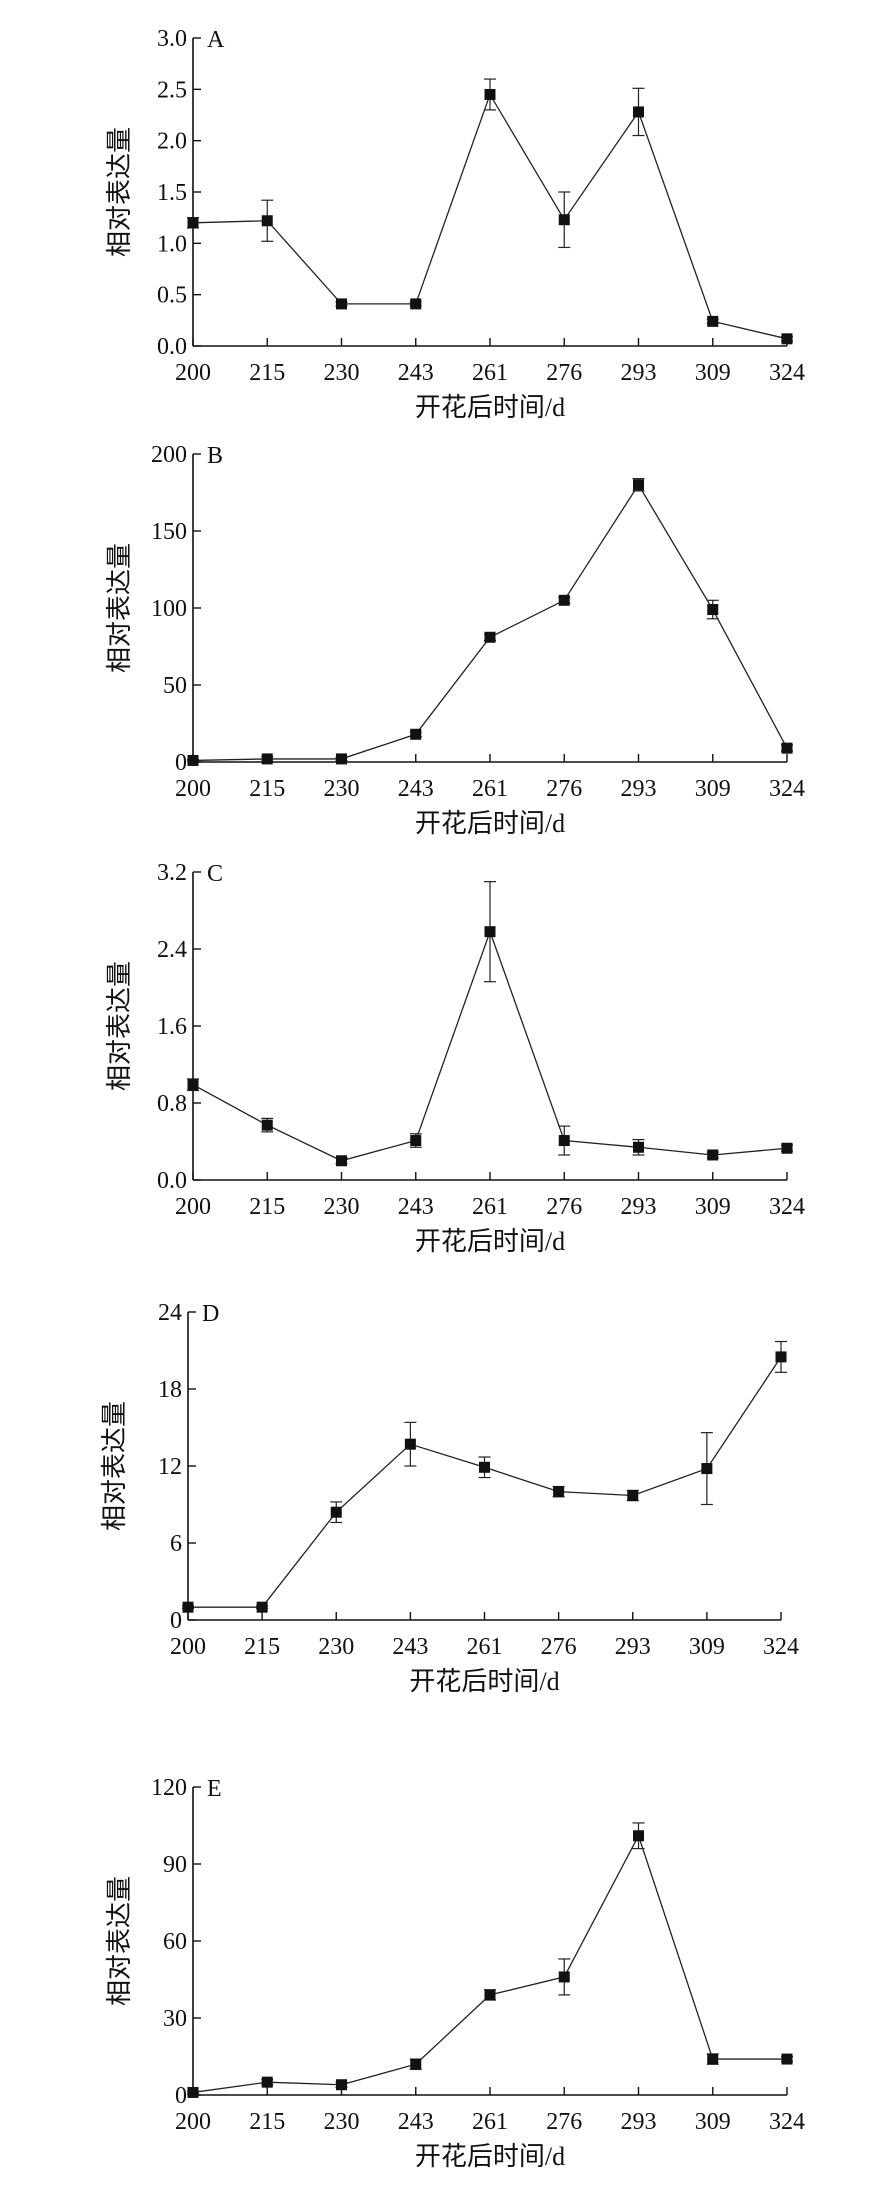 The height and width of the screenshot is (2209, 873). Describe the element at coordinates (172, 39) in the screenshot. I see `y-tick-label: 3.0` at that location.